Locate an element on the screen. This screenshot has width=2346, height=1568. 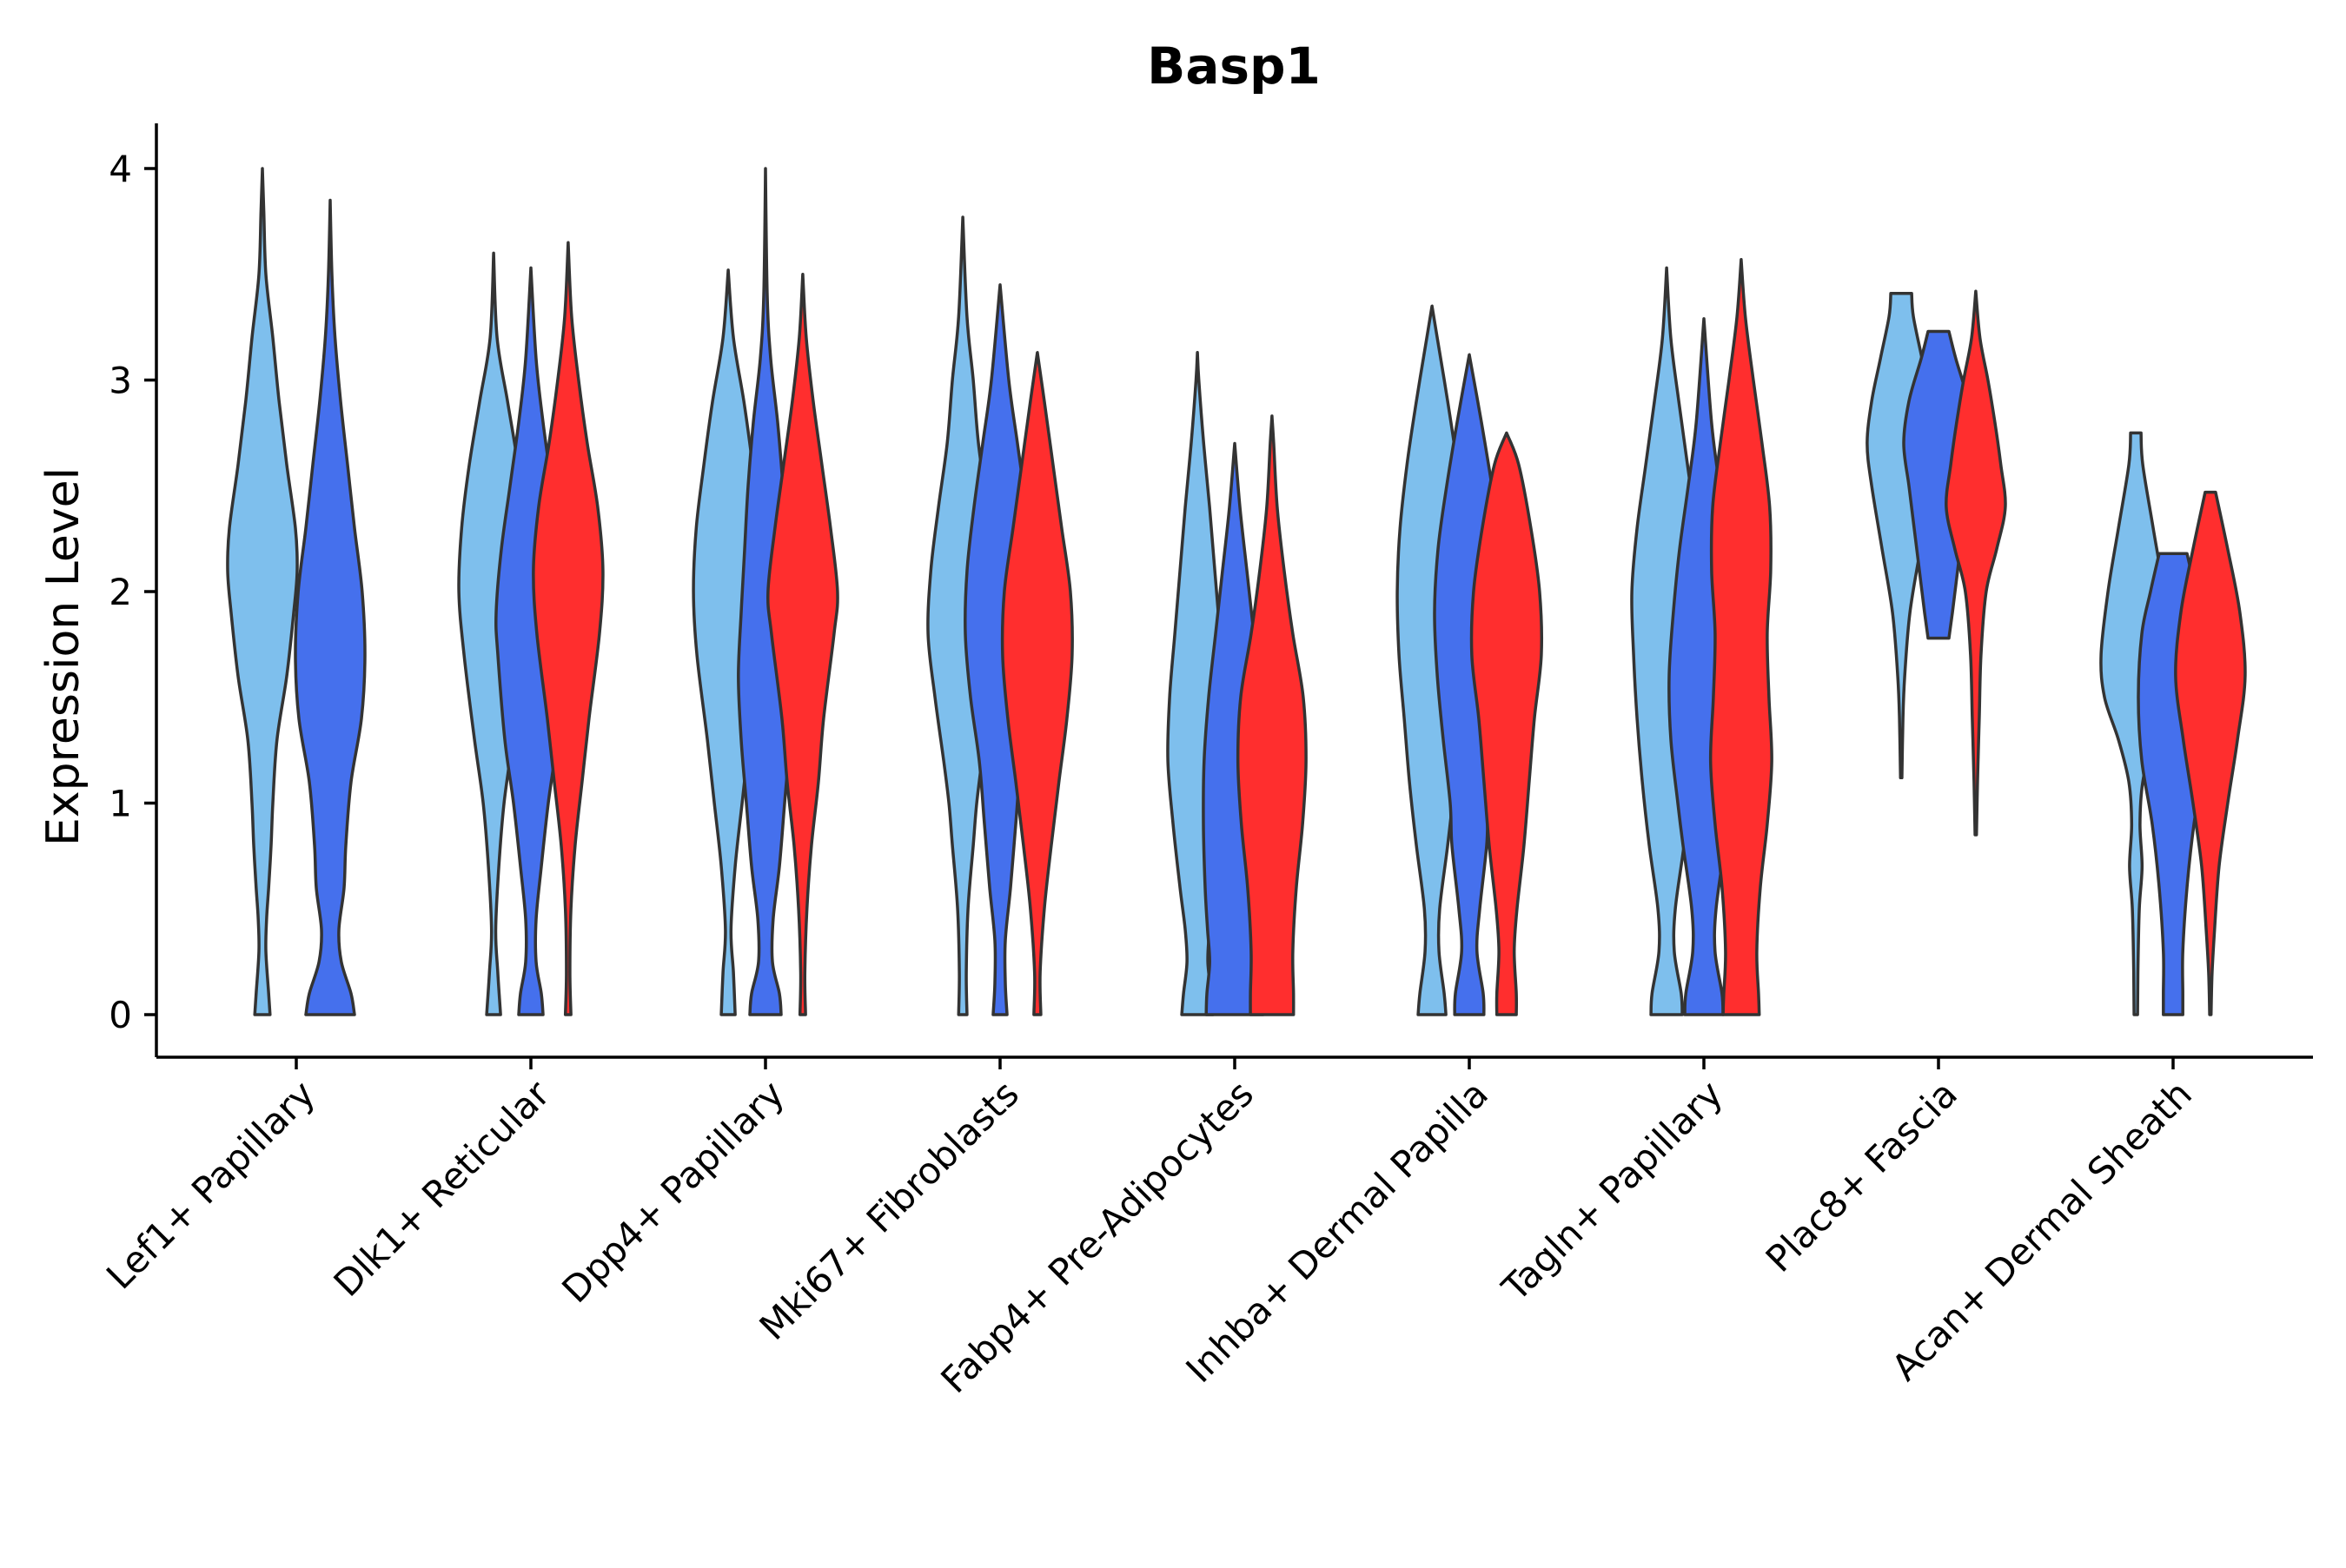
y-tick-label: 1 is located at coordinates (121, 804).